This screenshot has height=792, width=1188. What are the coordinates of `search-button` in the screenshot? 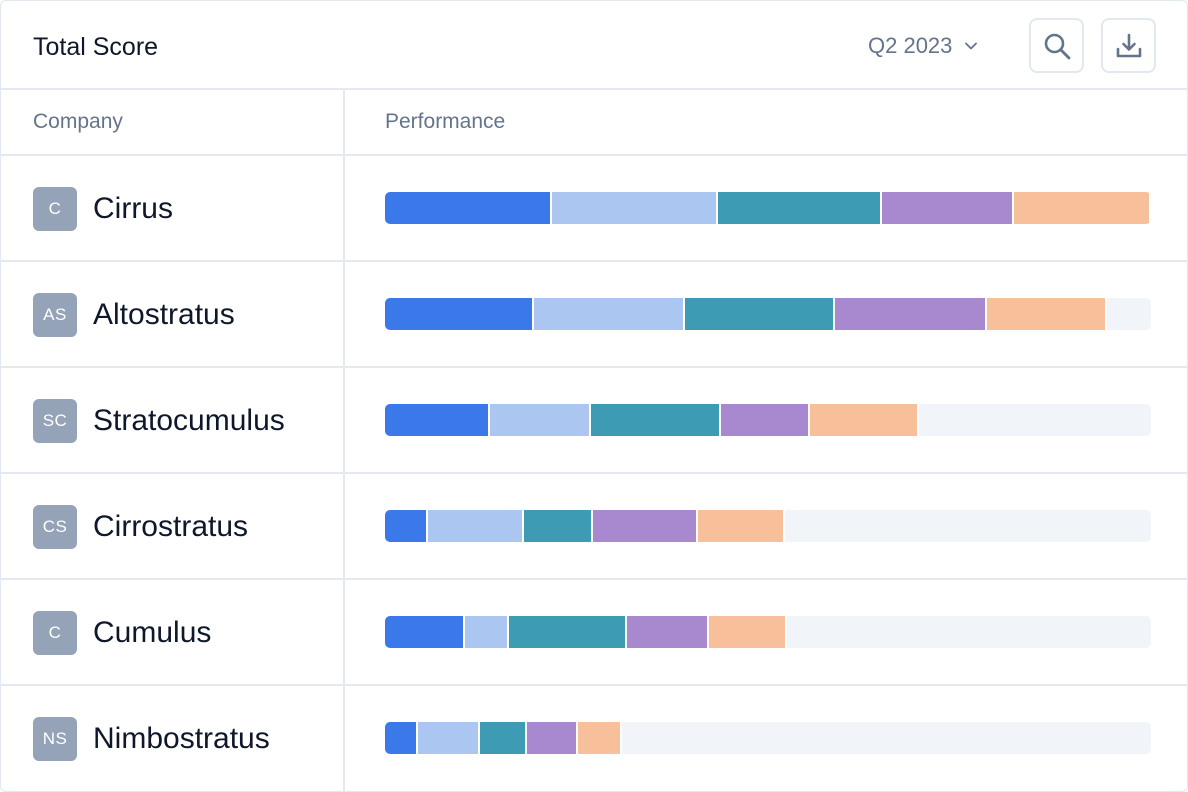 It's located at (1056, 45).